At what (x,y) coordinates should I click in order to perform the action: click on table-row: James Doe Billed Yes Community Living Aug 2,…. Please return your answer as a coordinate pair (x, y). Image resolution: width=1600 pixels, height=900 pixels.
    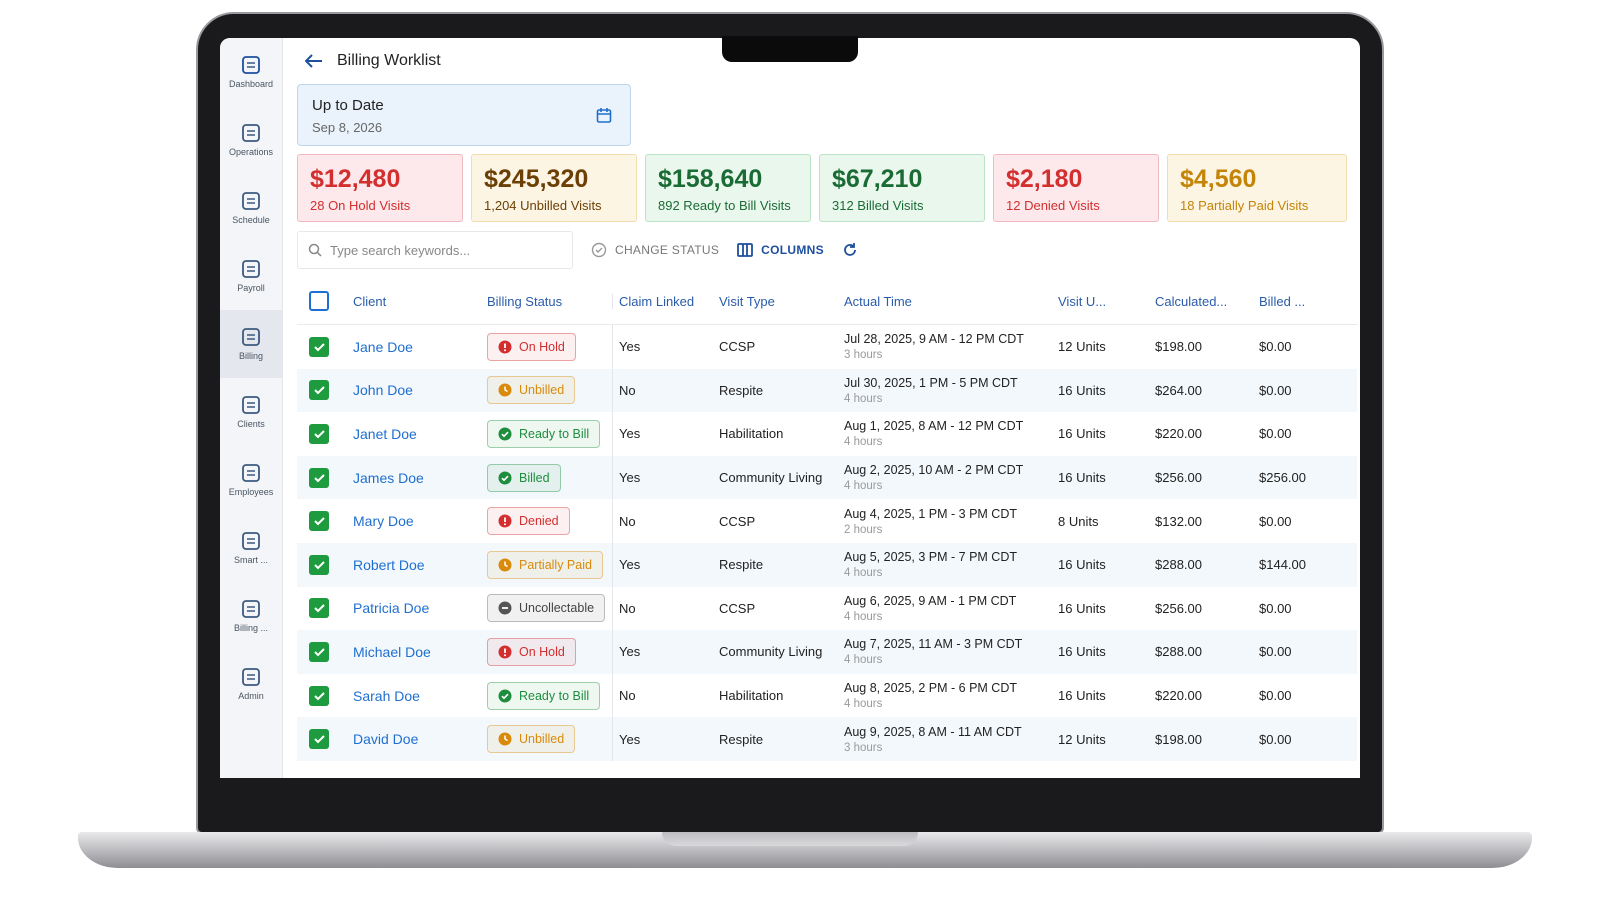
    Looking at the image, I should click on (827, 477).